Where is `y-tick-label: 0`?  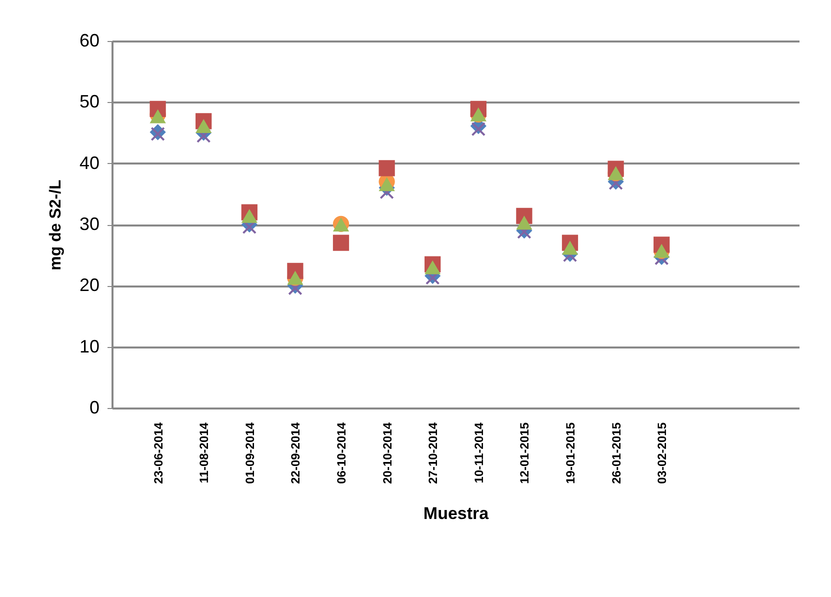 y-tick-label: 0 is located at coordinates (94, 408).